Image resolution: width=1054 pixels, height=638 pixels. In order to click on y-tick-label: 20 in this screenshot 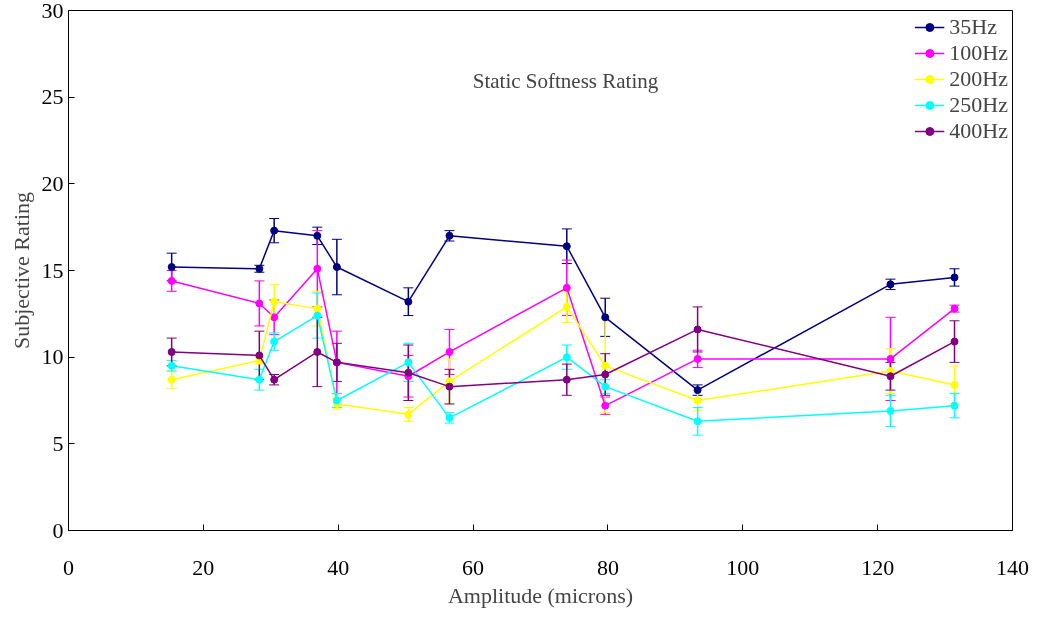, I will do `click(52, 183)`.